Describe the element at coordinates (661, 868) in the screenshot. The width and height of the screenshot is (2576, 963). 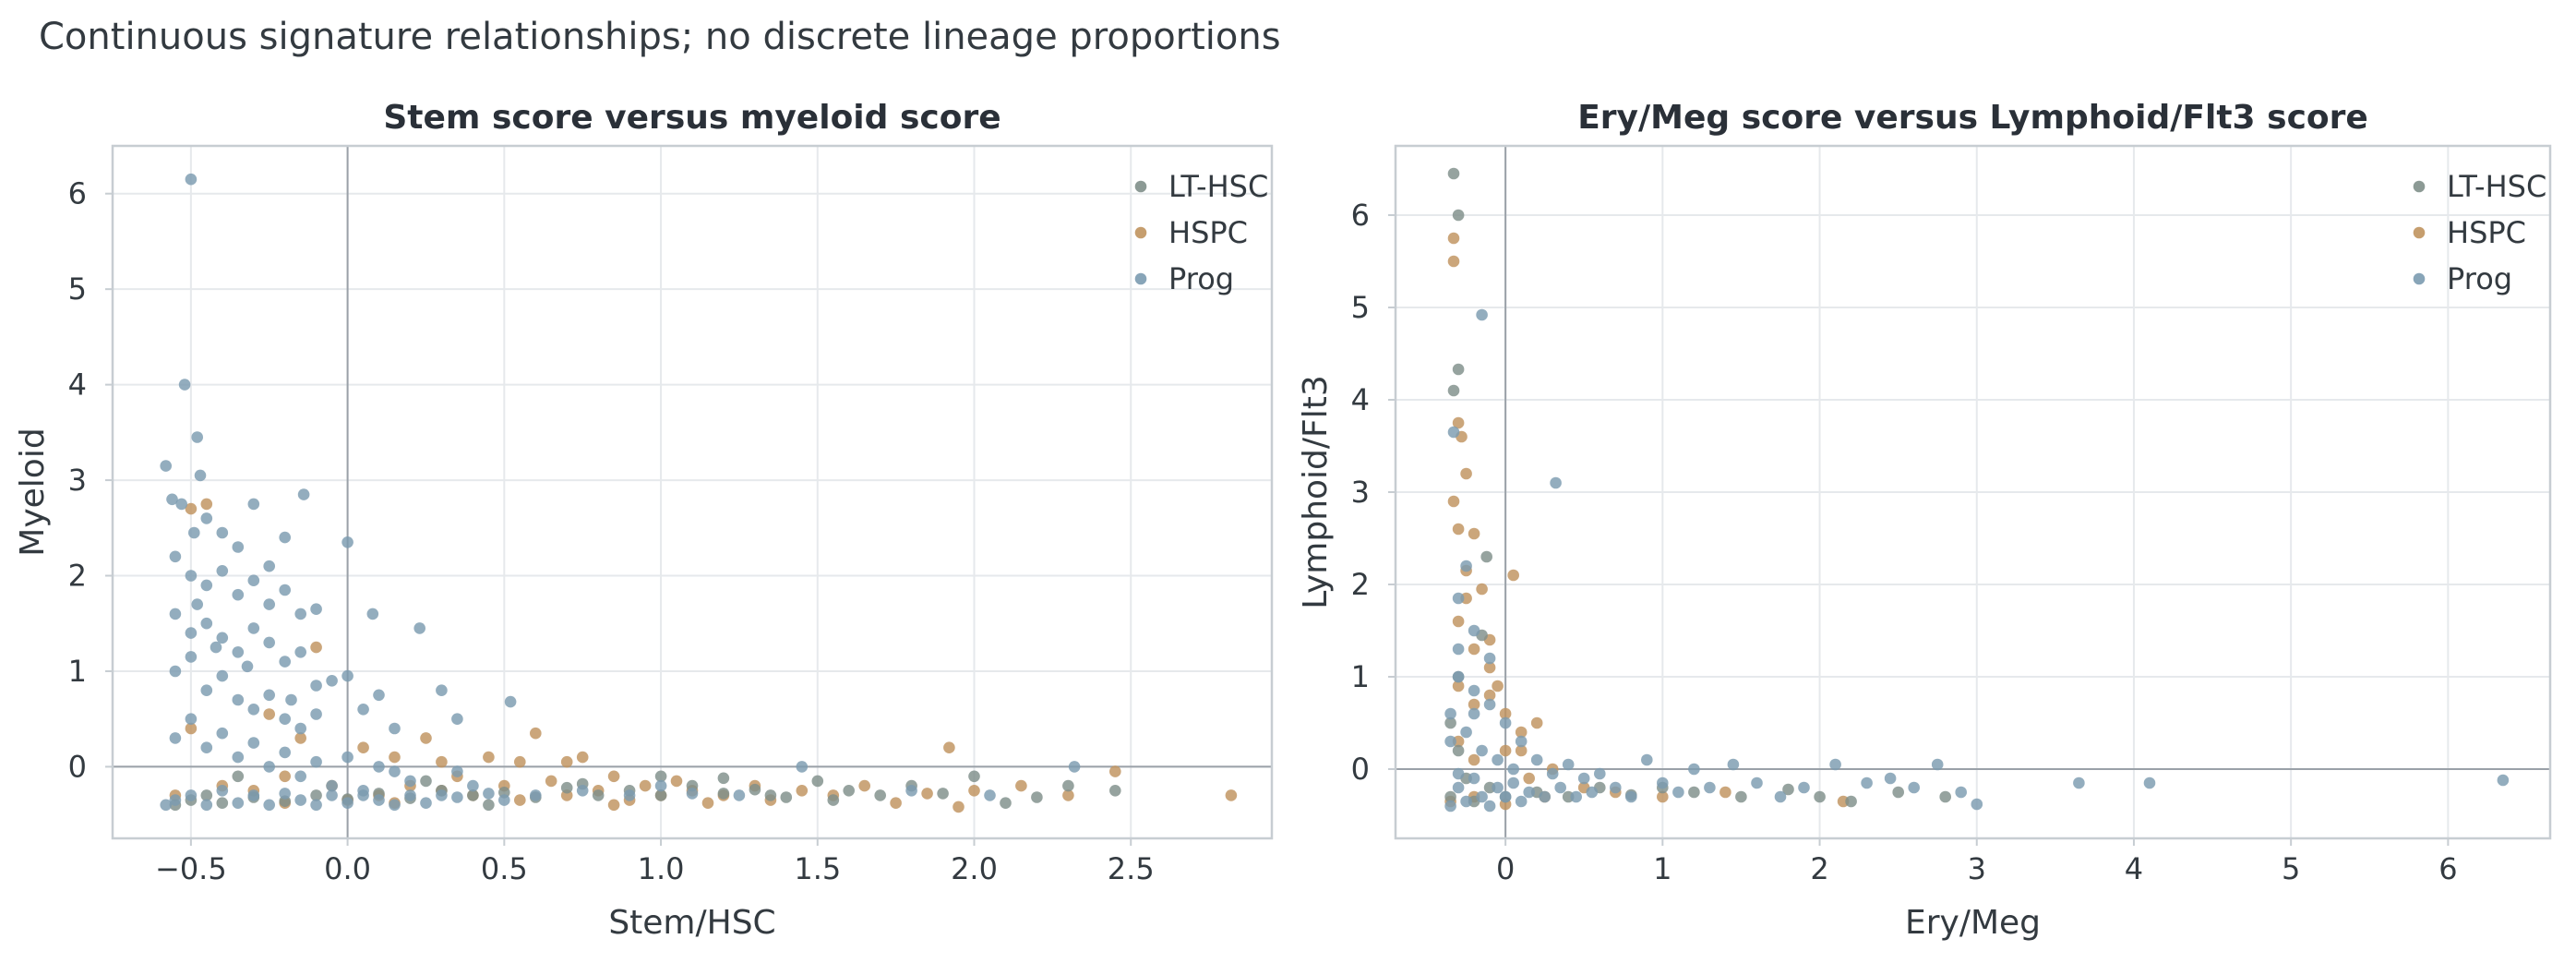
I see `x-tick-label: 1.0` at that location.